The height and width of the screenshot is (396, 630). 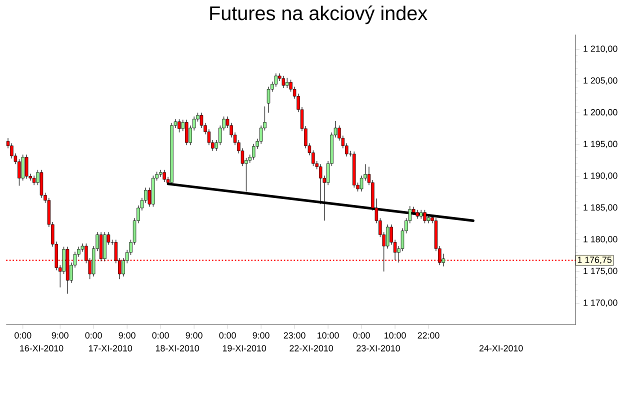 I want to click on y-tick-label: 1 200,00, so click(x=601, y=112).